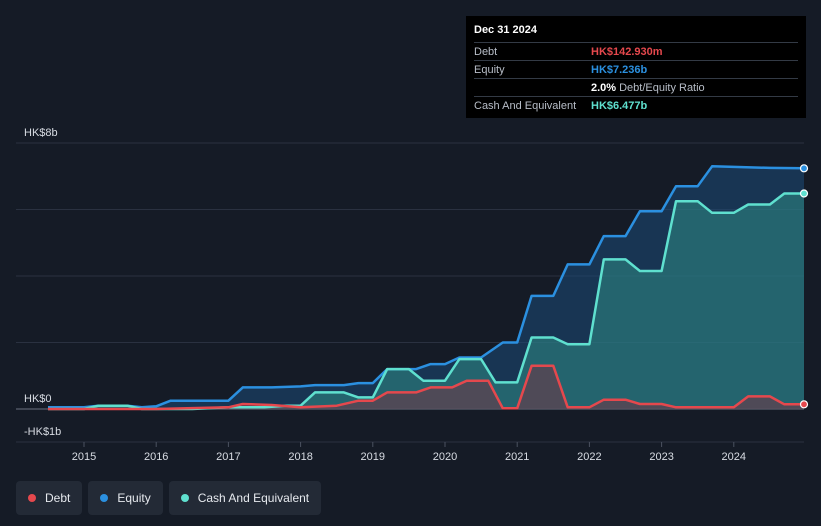 Image resolution: width=821 pixels, height=526 pixels. I want to click on chart-legend: Debt Equity Cash And Equivalent, so click(169, 498).